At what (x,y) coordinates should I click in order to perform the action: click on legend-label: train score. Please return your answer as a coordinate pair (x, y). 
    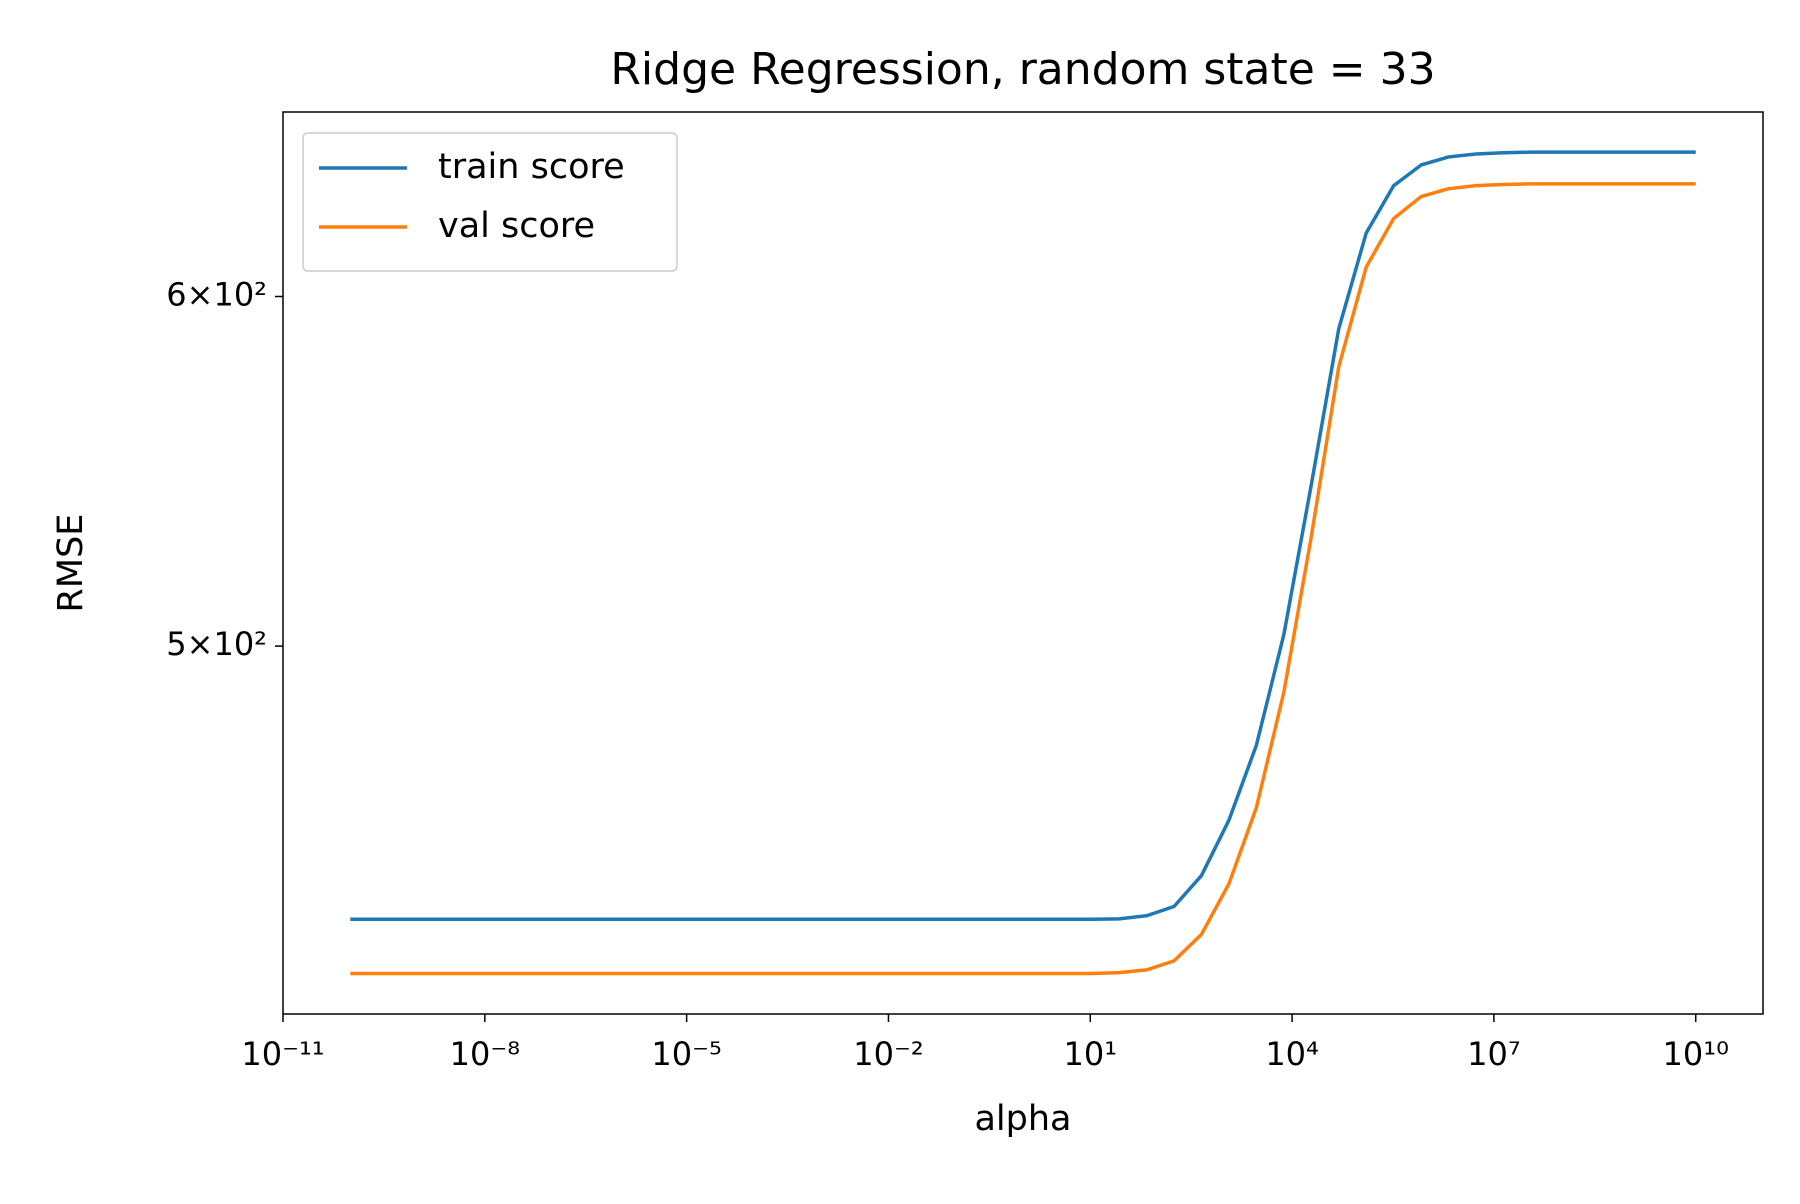
    Looking at the image, I should click on (531, 167).